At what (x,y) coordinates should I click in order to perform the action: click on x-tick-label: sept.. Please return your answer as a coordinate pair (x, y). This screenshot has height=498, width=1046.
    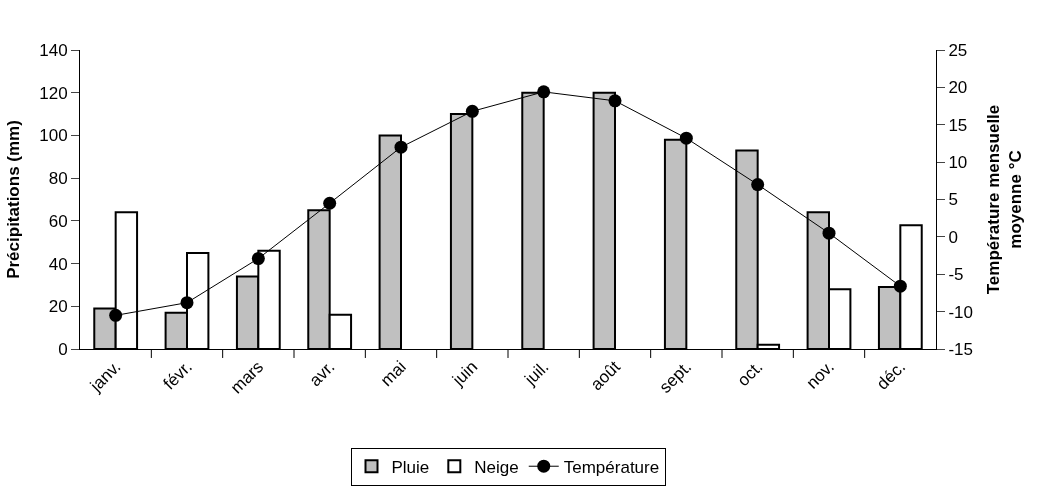
    Looking at the image, I should click on (675, 377).